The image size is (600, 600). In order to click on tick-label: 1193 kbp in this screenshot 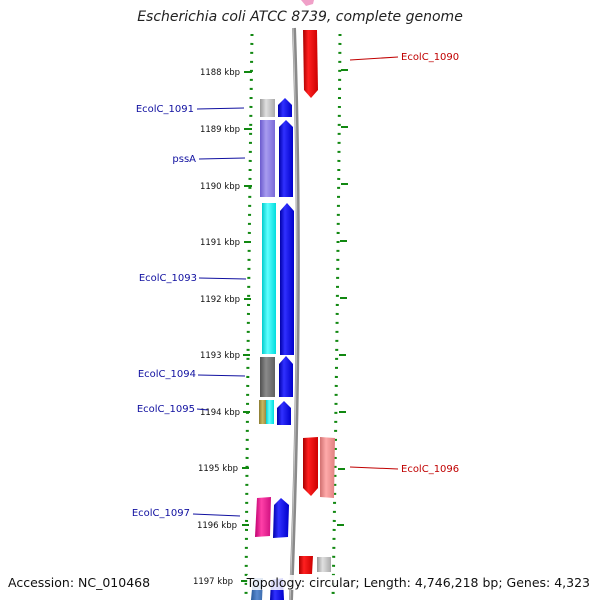, I will do `click(220, 356)`.